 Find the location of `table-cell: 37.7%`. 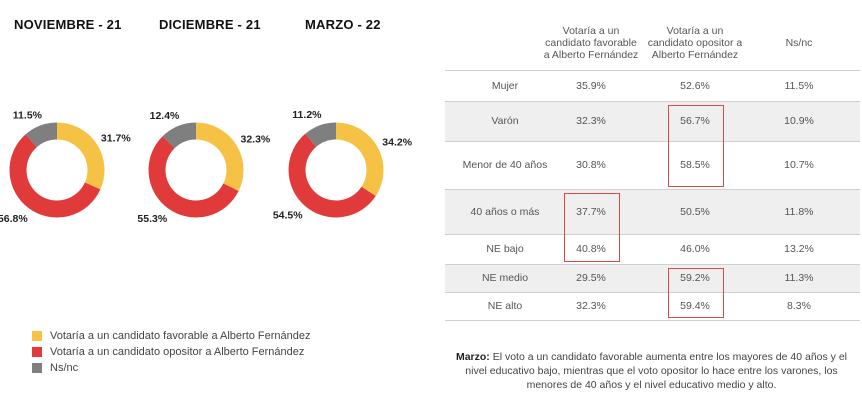

table-cell: 37.7% is located at coordinates (591, 211).